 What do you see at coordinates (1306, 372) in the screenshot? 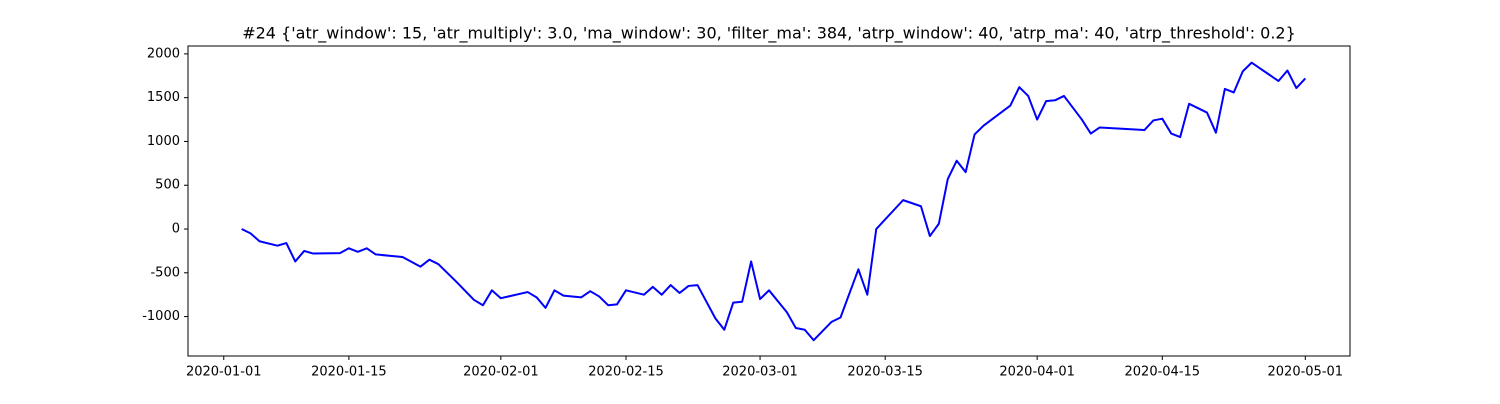
I see `x-tick-label: 2020-05-01` at bounding box center [1306, 372].